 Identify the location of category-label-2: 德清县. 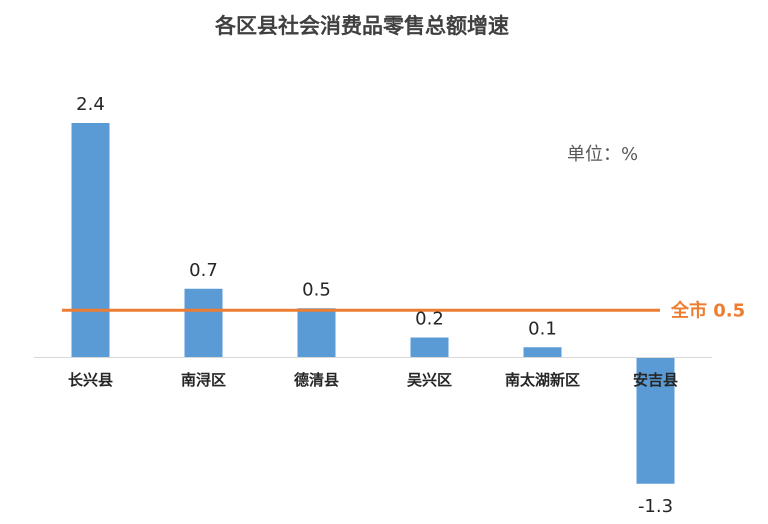
(316, 380).